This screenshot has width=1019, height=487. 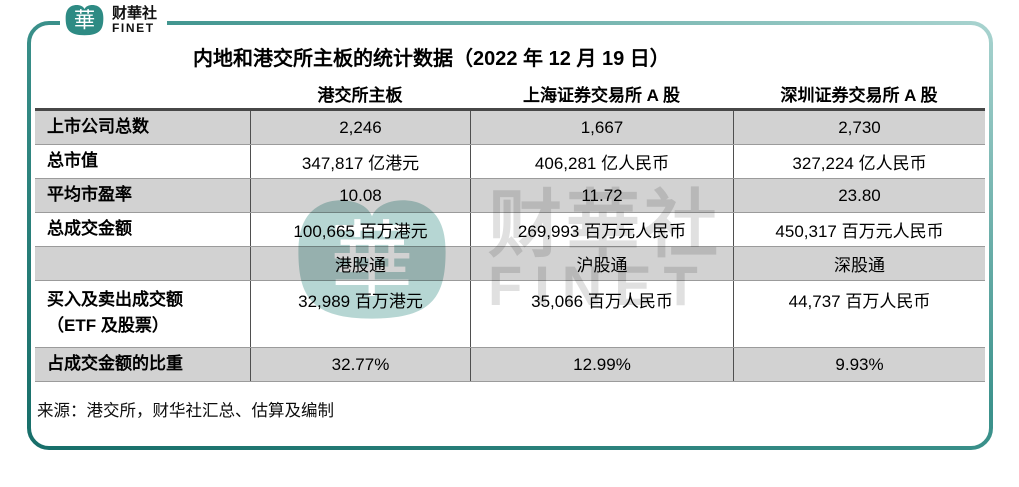 I want to click on figure-title: 内地和港交所主板的统计数据（2022 年 12 月 19 日）, so click(x=431, y=59).